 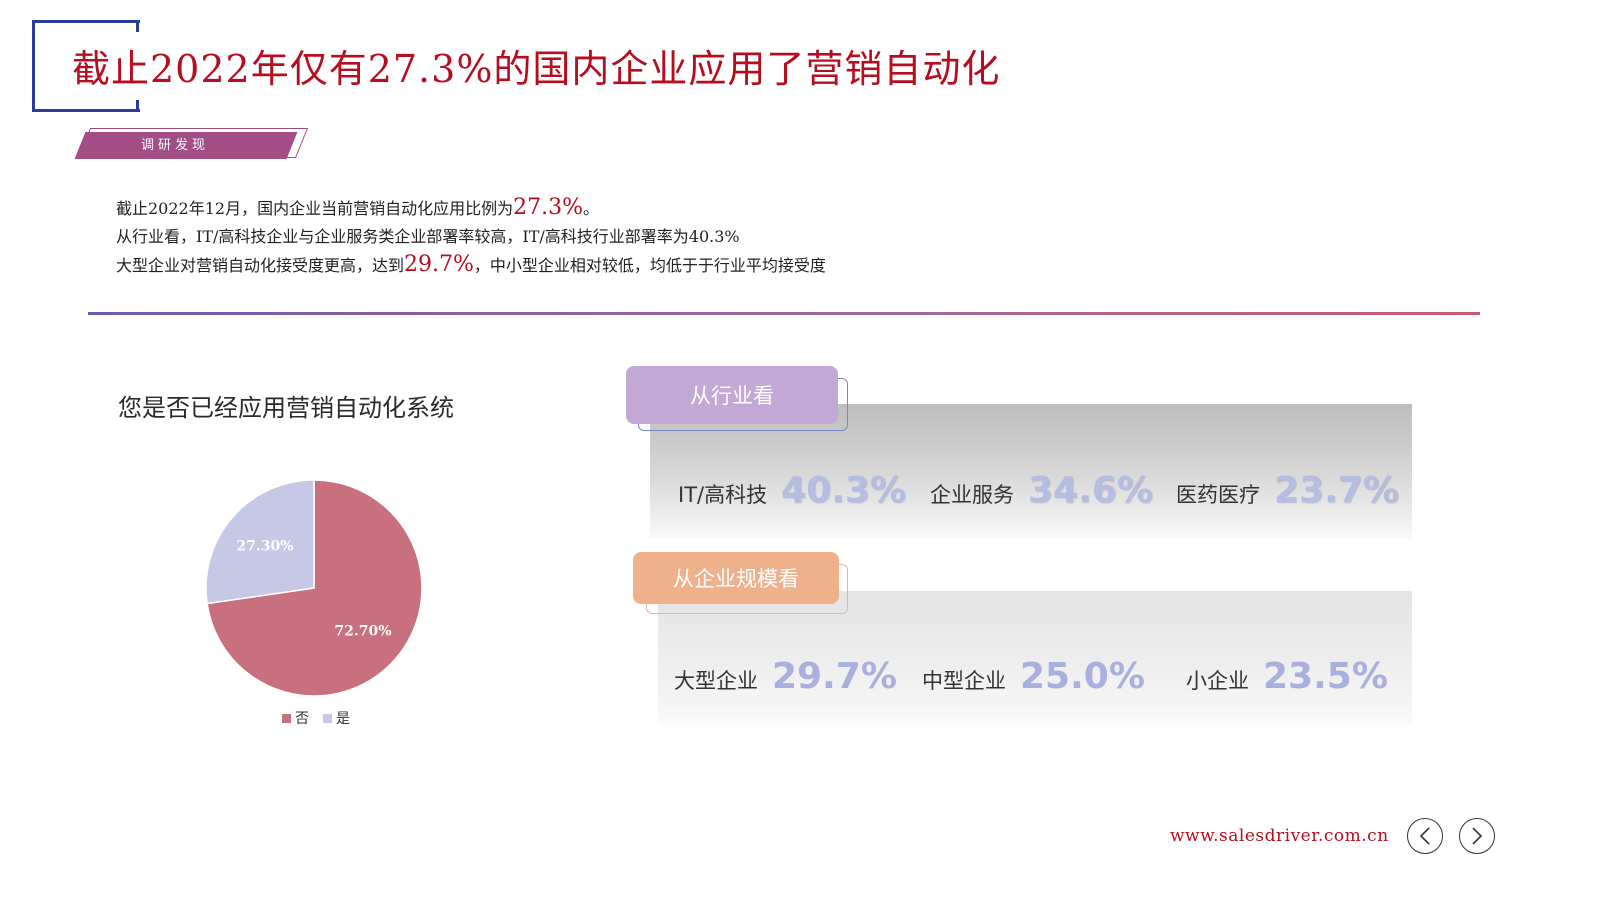 What do you see at coordinates (964, 681) in the screenshot?
I see `stat-label: 中型企业` at bounding box center [964, 681].